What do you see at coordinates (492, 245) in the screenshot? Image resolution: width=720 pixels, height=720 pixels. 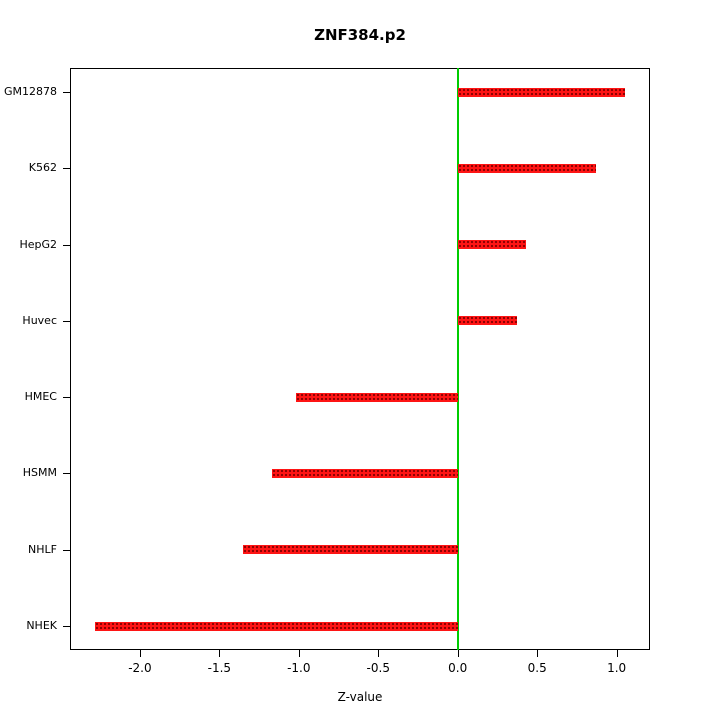 I see `bar-hepg2` at bounding box center [492, 245].